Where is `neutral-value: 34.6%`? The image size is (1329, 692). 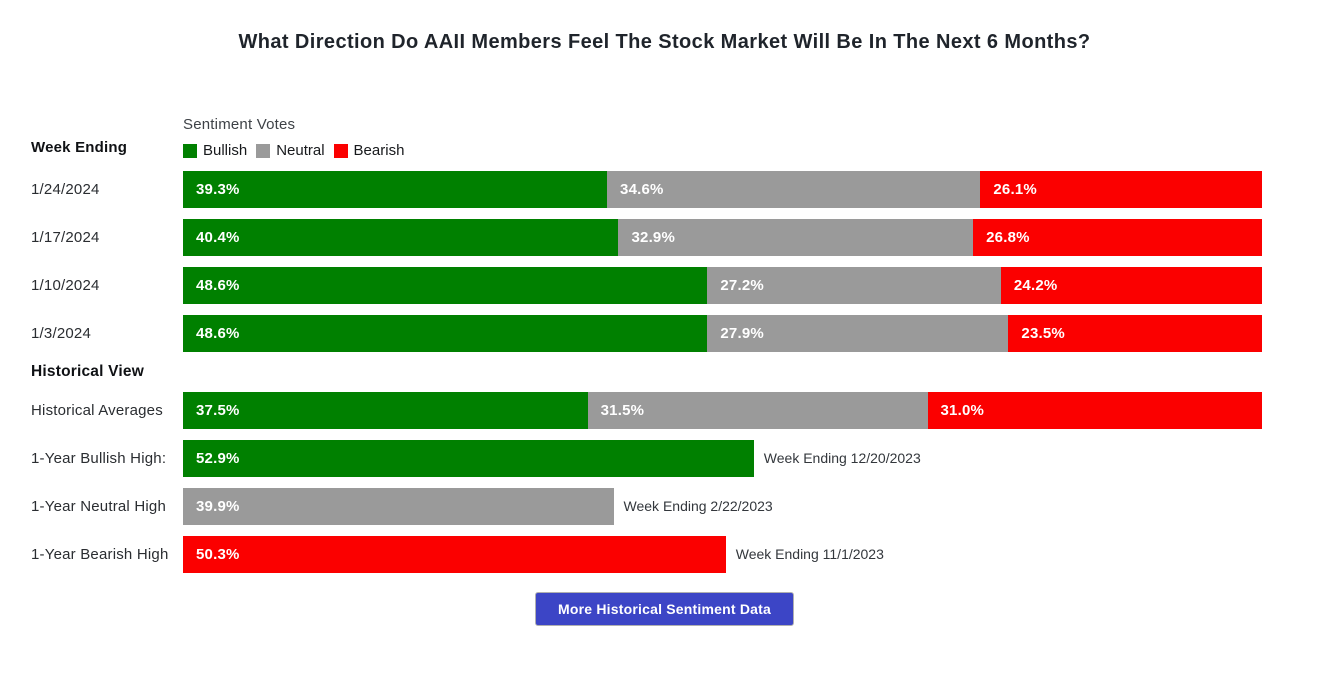 neutral-value: 34.6% is located at coordinates (642, 189).